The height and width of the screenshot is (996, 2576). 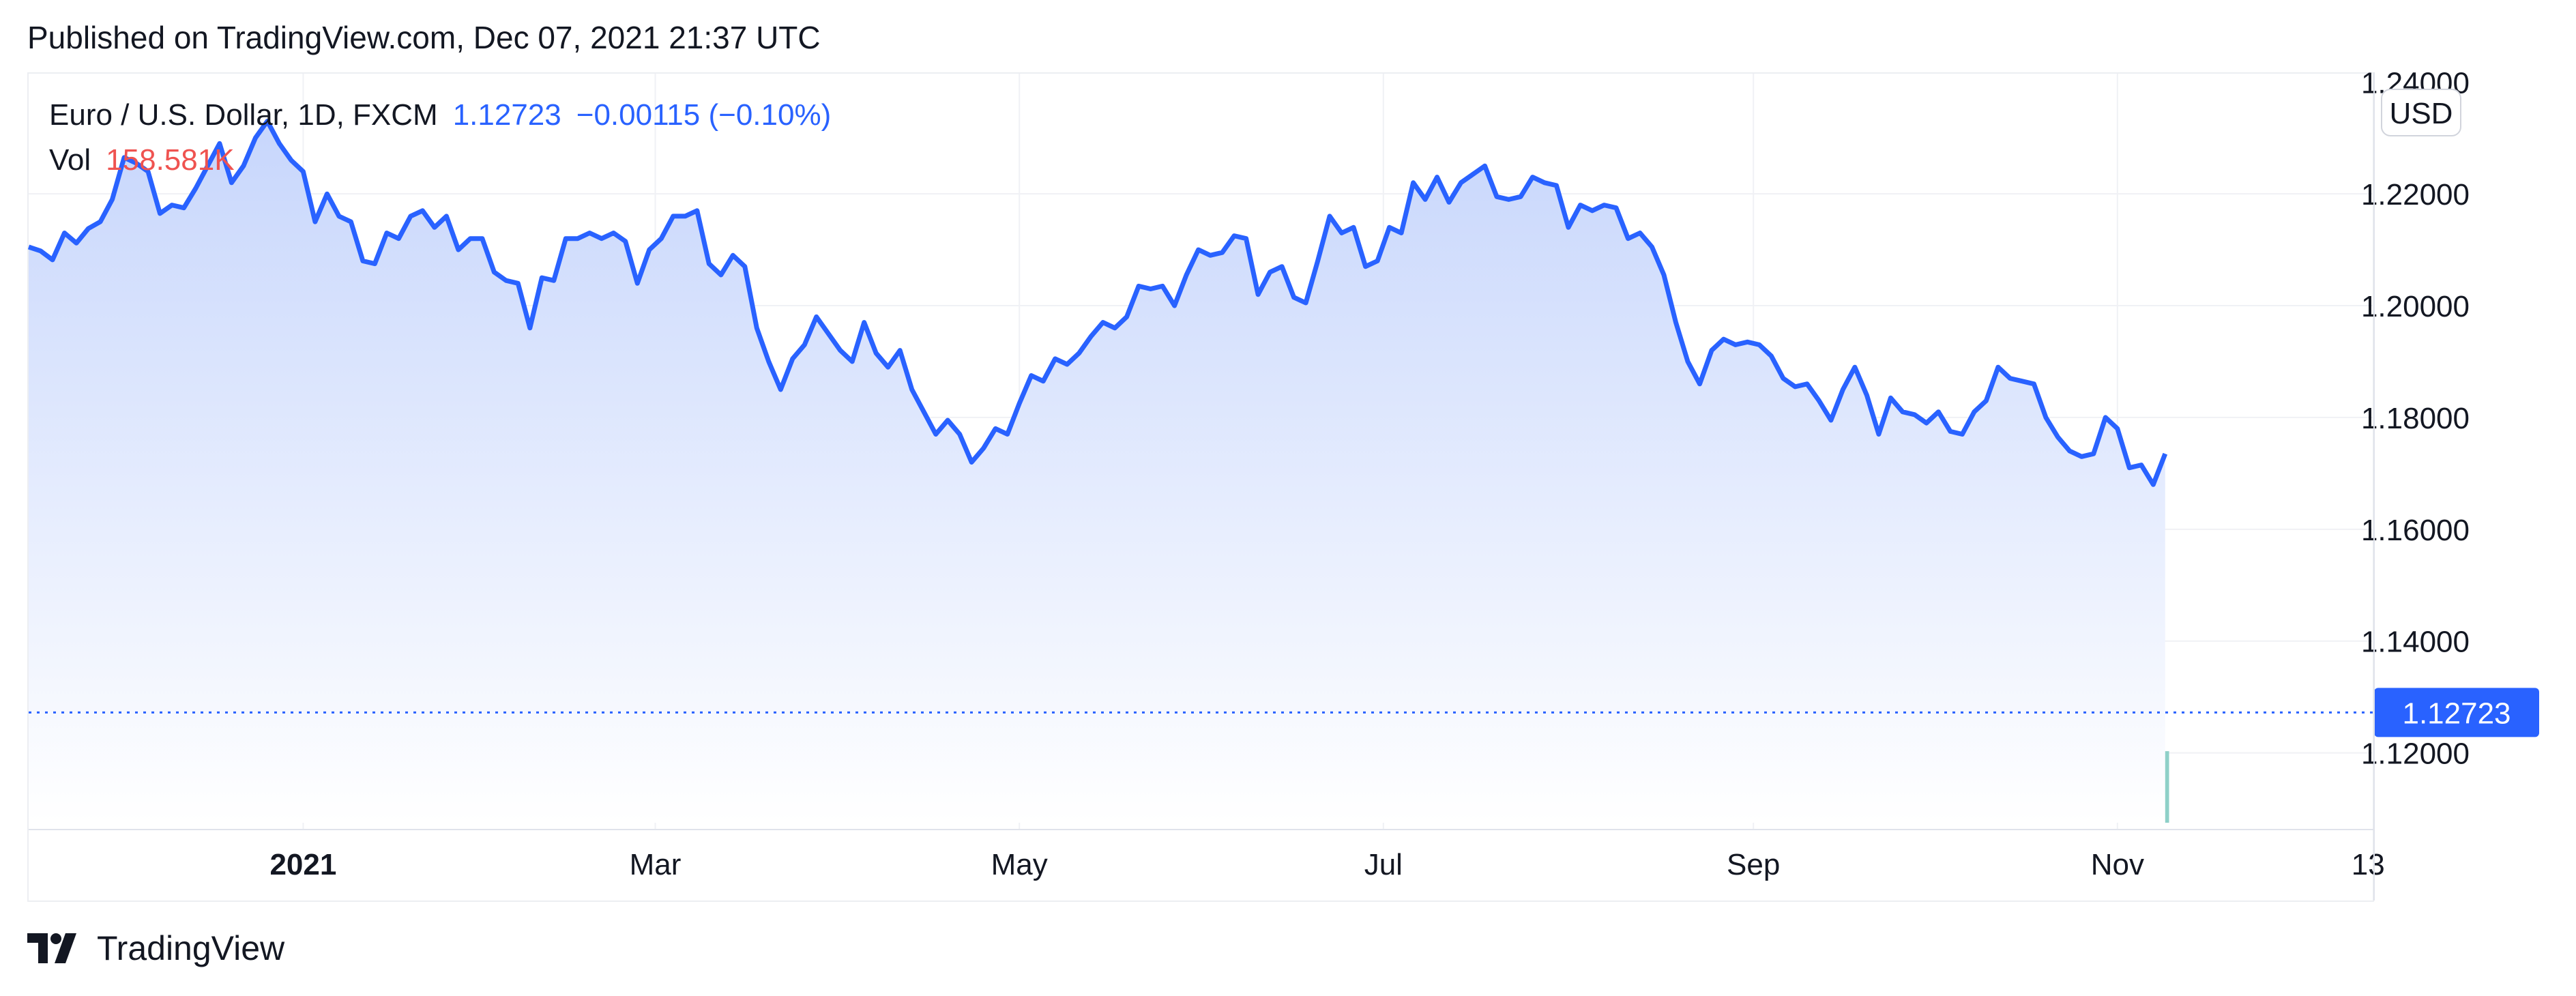 I want to click on brand-name: TradingView, so click(x=191, y=948).